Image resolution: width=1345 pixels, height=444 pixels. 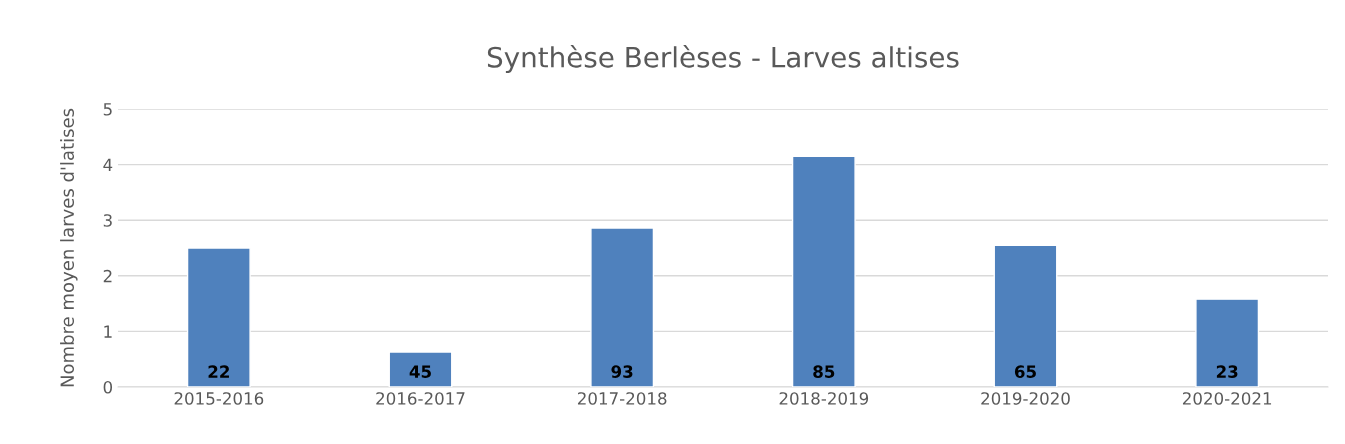 I want to click on x-tick-label: 2019-2020, so click(x=1025, y=398).